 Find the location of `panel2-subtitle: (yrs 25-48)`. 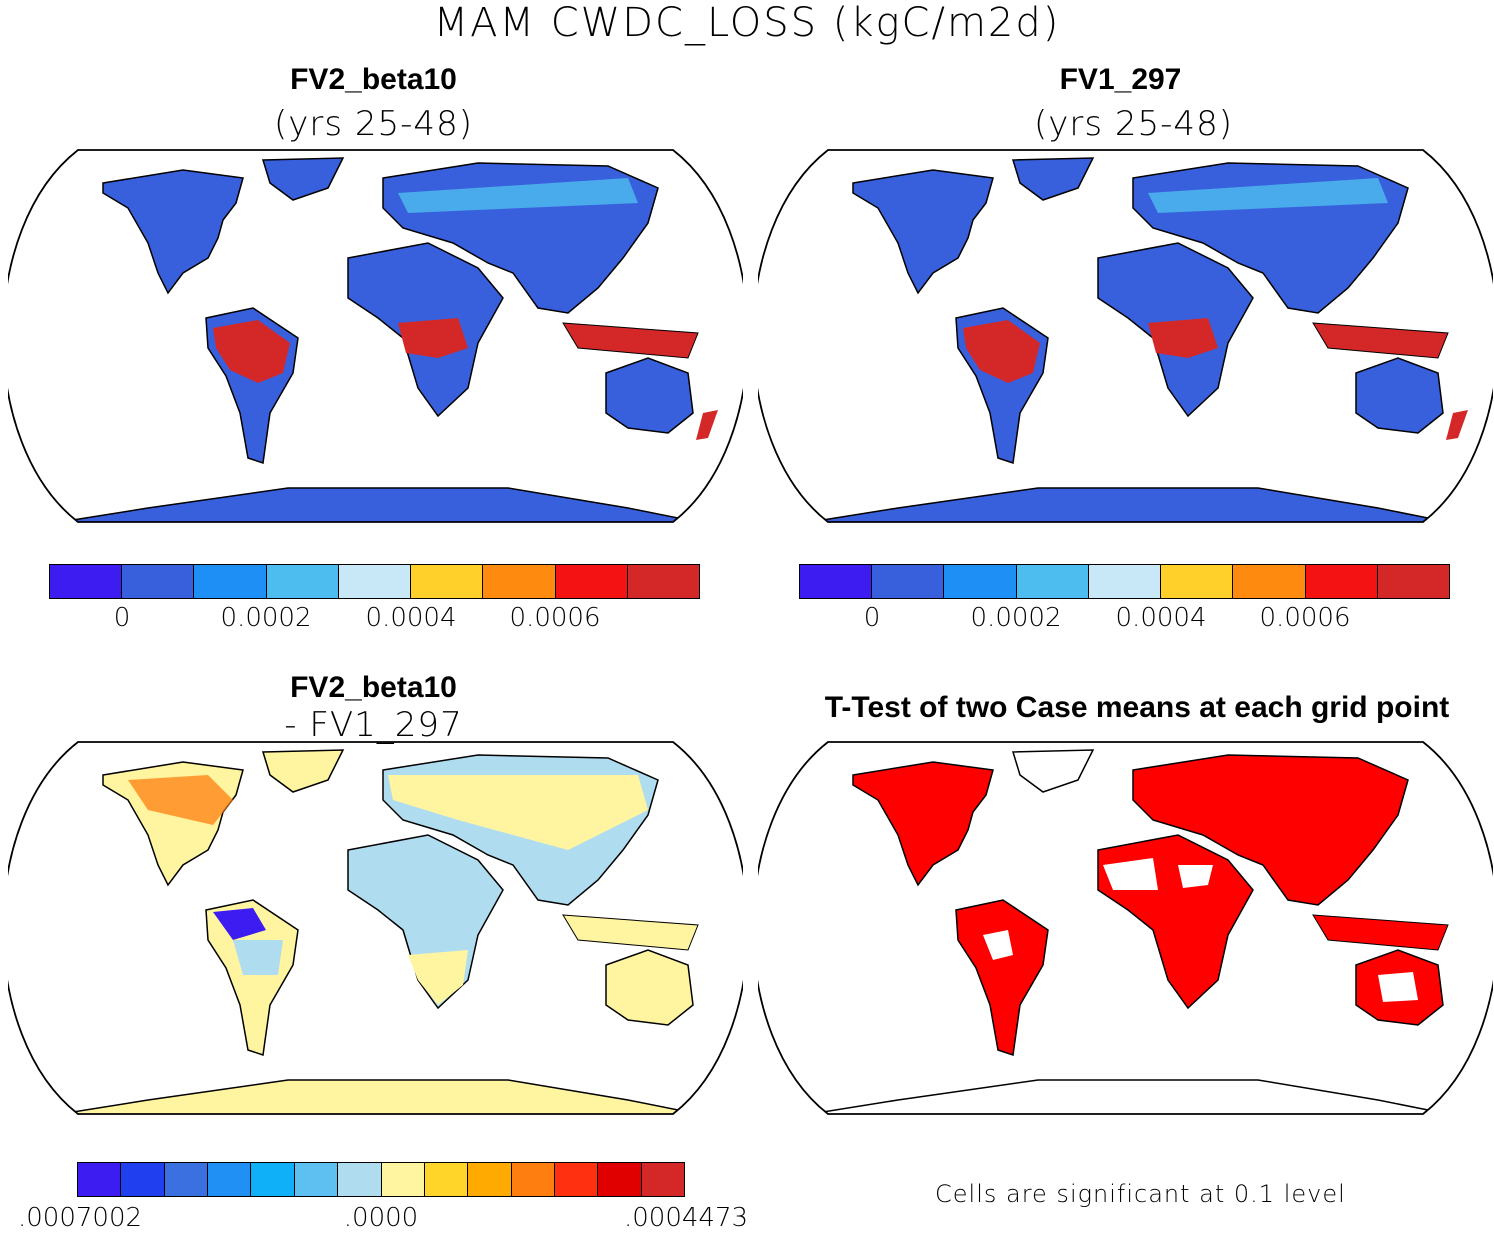

panel2-subtitle: (yrs 25-48) is located at coordinates (1133, 124).